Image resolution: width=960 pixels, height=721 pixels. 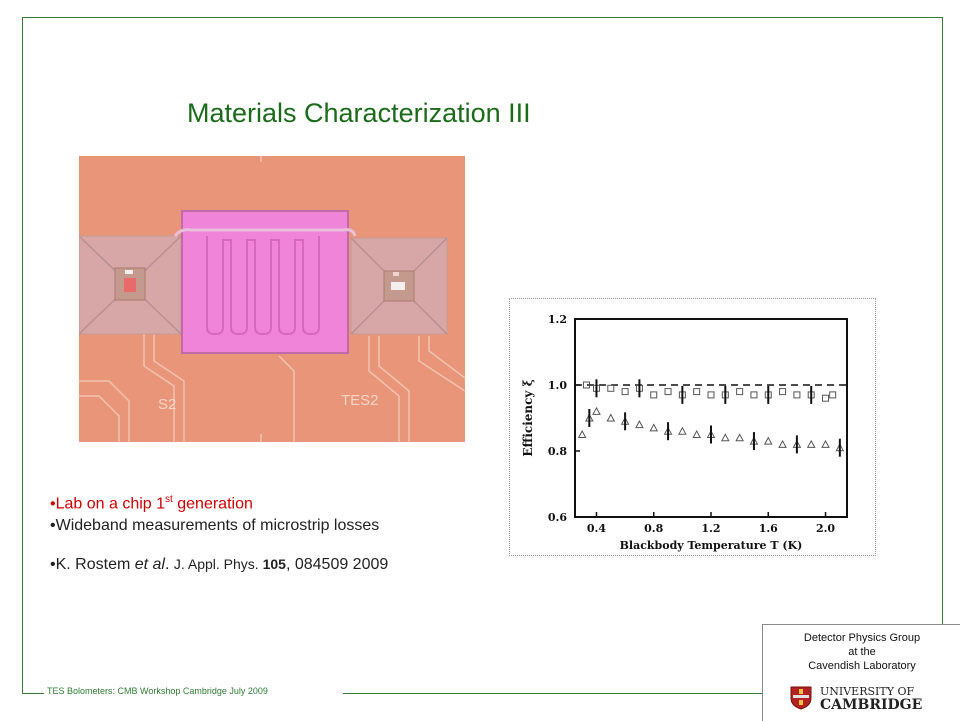 I want to click on chart-ylabel: Efficiency ξ, so click(x=528, y=417).